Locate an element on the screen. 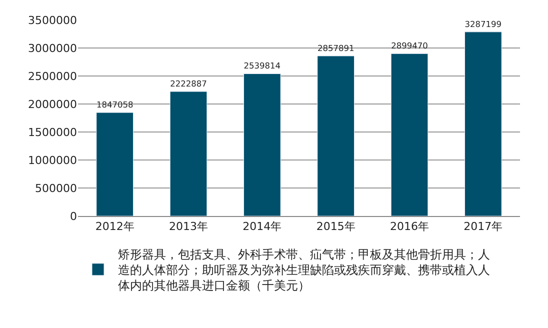  y-tick-label: 1000000 is located at coordinates (52, 160).